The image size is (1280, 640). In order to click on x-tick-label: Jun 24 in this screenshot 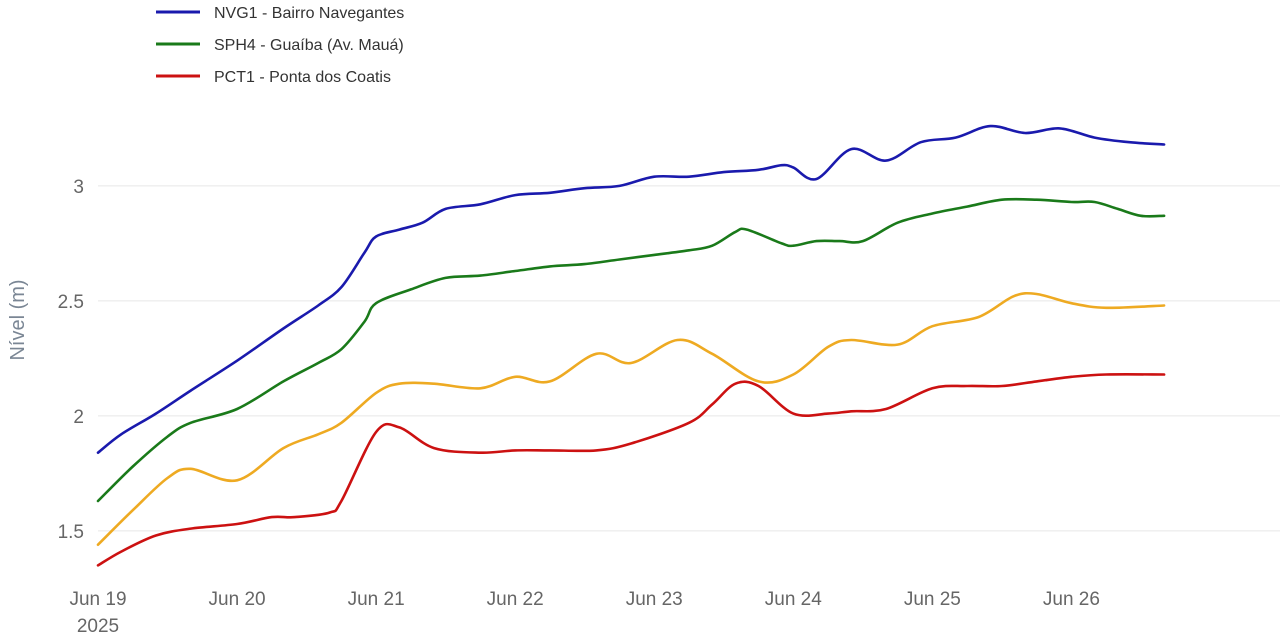, I will do `click(793, 599)`.